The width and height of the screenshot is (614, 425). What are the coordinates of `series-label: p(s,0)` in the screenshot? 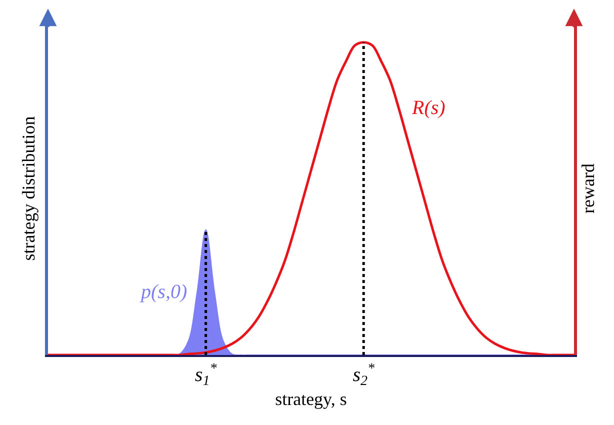 It's located at (163, 292).